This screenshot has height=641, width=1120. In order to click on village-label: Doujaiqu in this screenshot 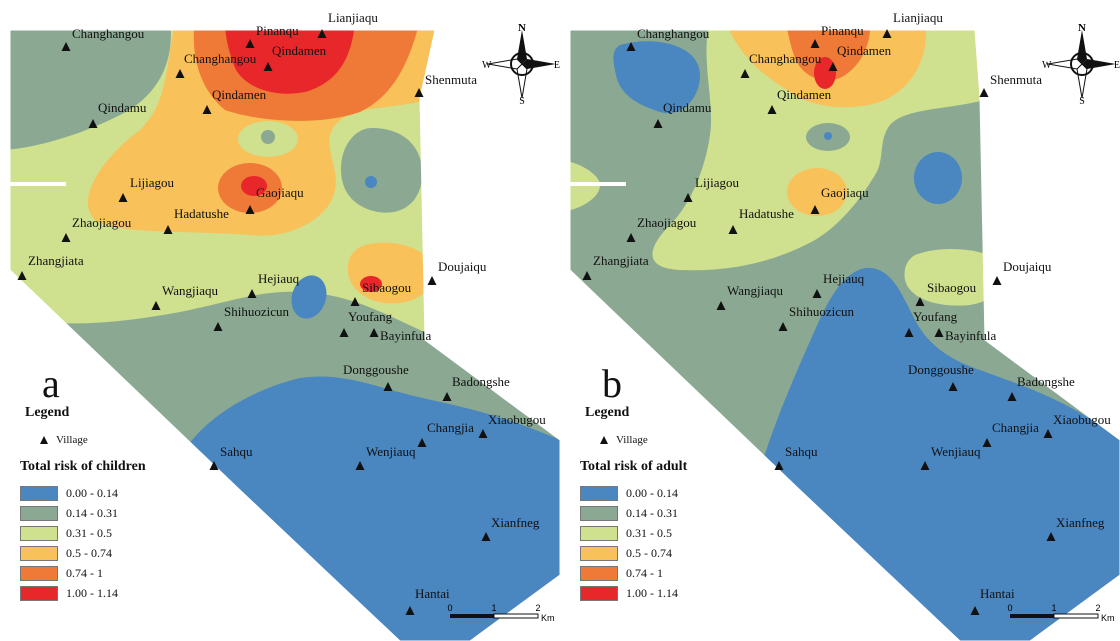, I will do `click(462, 266)`.